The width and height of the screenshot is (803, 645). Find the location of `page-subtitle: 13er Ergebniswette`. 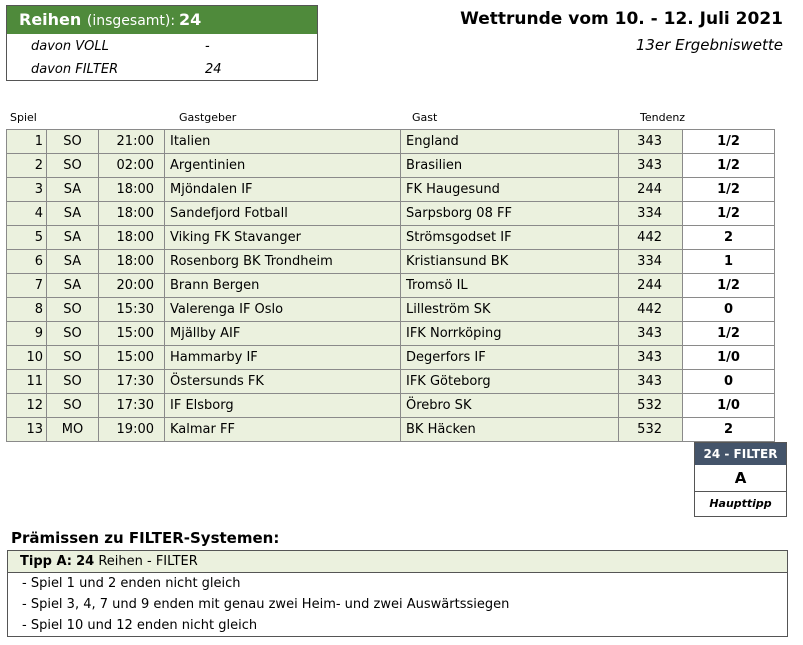

page-subtitle: 13er Ergebniswette is located at coordinates (709, 45).